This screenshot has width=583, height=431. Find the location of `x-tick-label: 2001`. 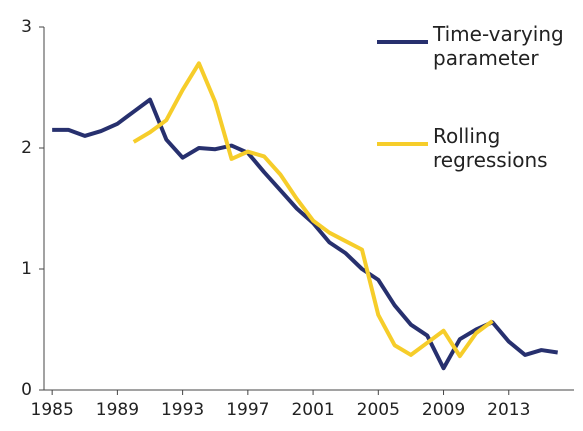

x-tick-label: 2001 is located at coordinates (312, 410).